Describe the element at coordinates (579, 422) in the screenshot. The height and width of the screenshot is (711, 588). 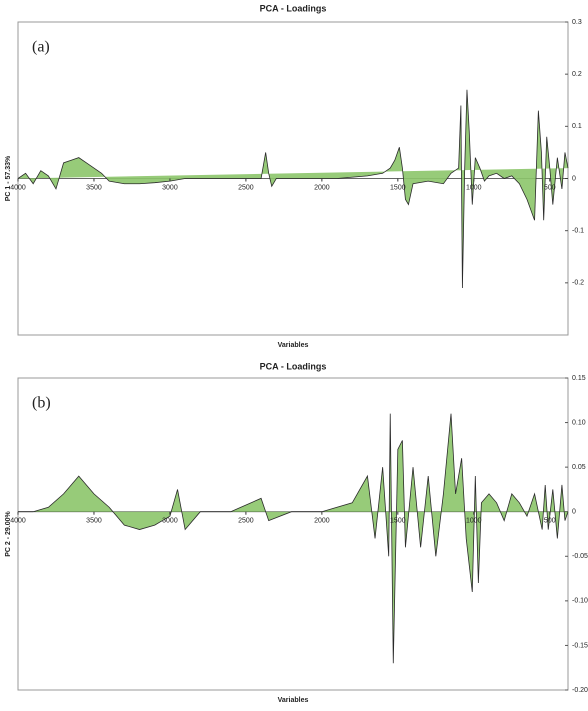
I see `y-tick-label: 0.10` at that location.